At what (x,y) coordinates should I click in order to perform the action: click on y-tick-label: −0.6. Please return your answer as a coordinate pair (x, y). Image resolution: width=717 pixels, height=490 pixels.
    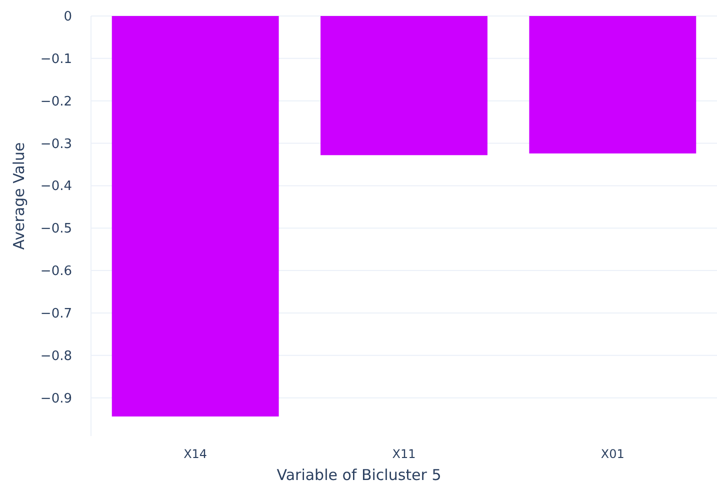
    Looking at the image, I should click on (56, 272).